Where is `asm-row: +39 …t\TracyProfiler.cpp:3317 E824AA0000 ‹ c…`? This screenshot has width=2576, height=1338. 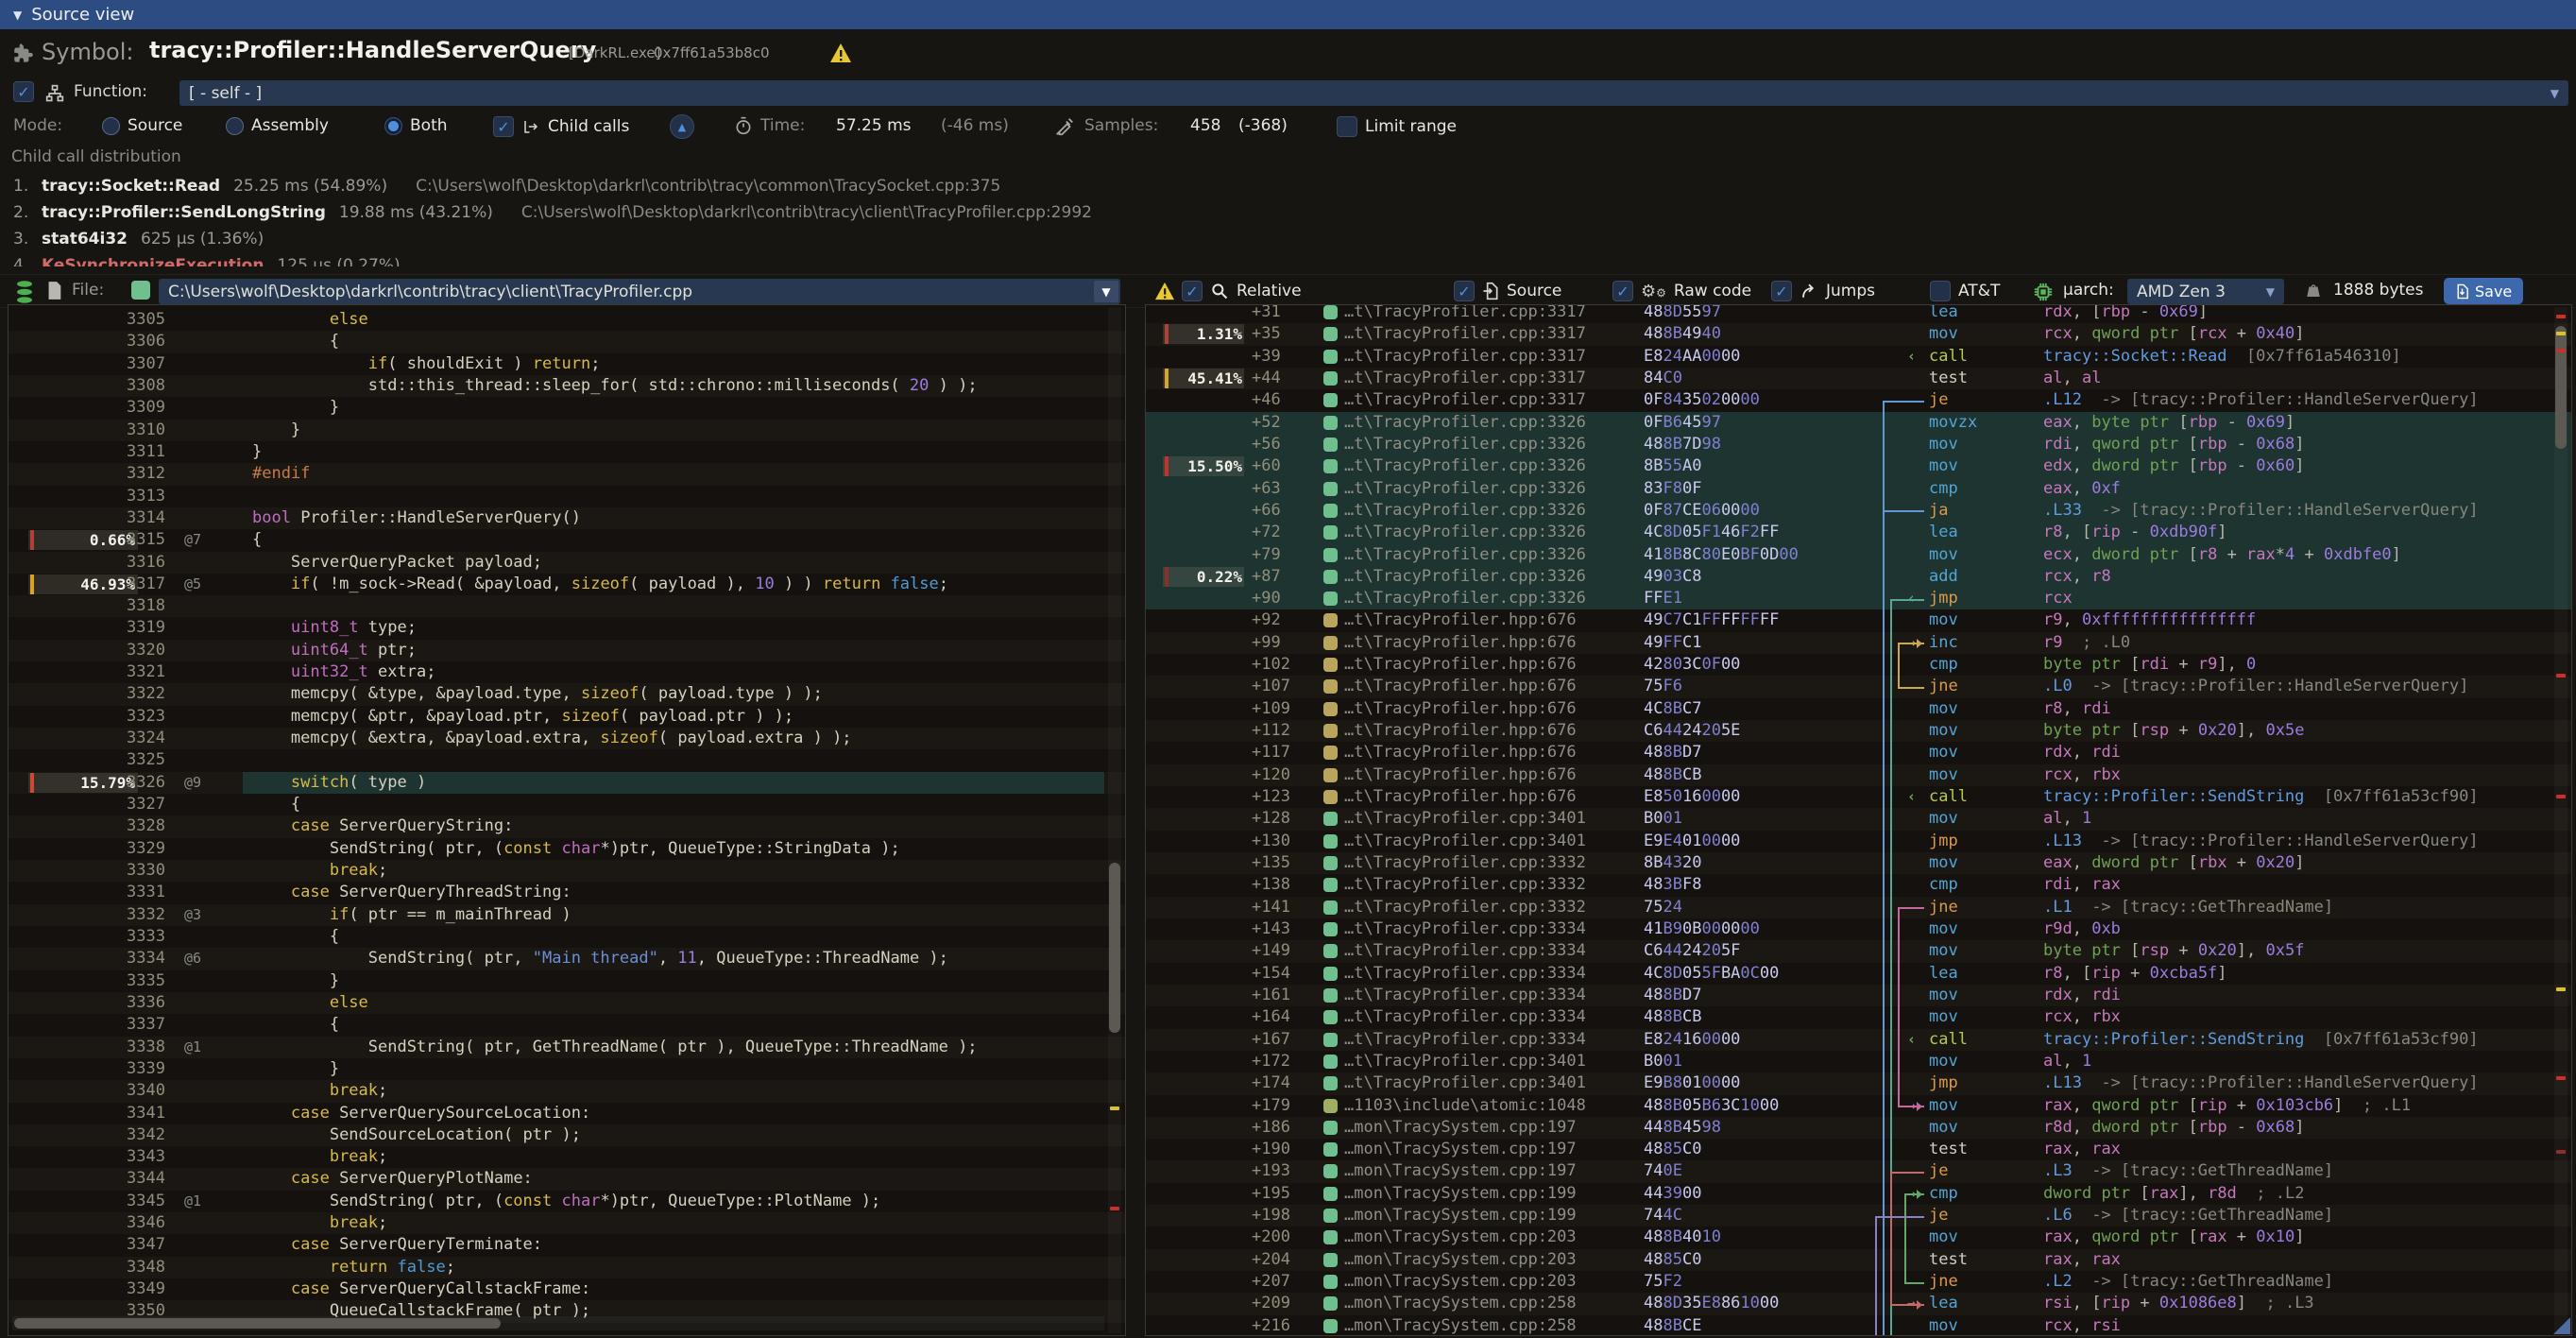 asm-row: +39 …t\TracyProfiler.cpp:3317 E824AA0000 ‹ c… is located at coordinates (1859, 357).